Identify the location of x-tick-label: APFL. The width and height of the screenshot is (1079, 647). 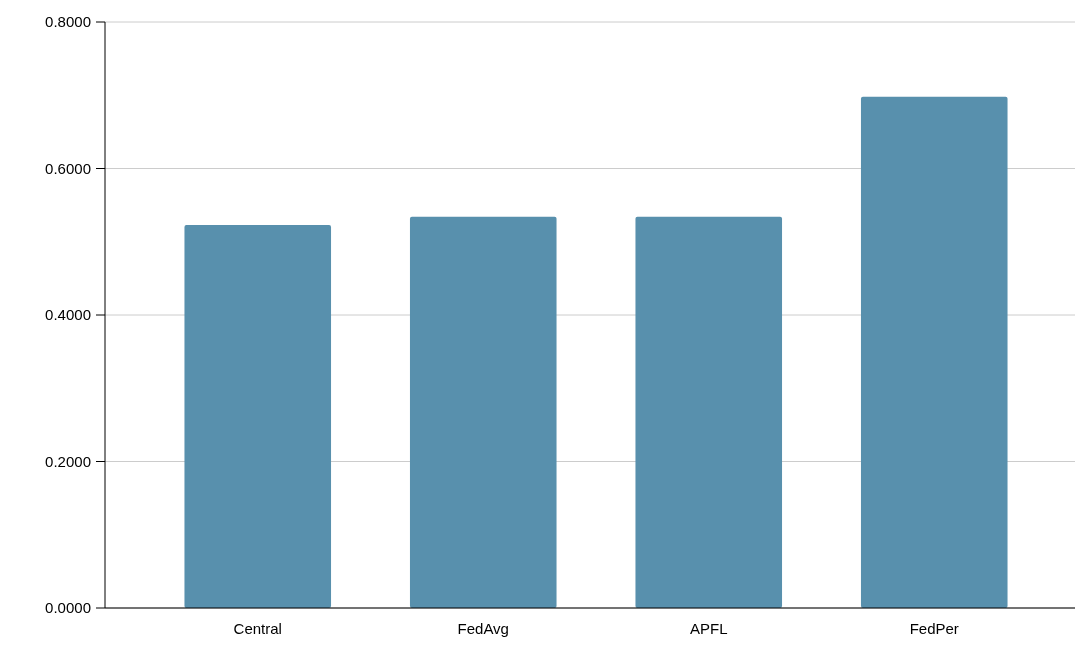
(708, 628).